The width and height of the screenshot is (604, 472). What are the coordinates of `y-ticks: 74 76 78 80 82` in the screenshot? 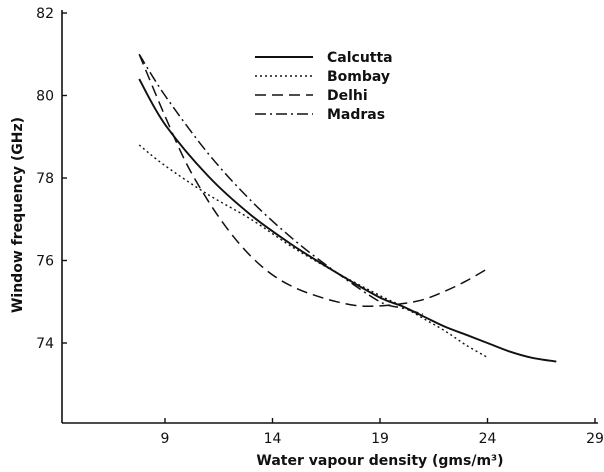 It's located at (51, 179).